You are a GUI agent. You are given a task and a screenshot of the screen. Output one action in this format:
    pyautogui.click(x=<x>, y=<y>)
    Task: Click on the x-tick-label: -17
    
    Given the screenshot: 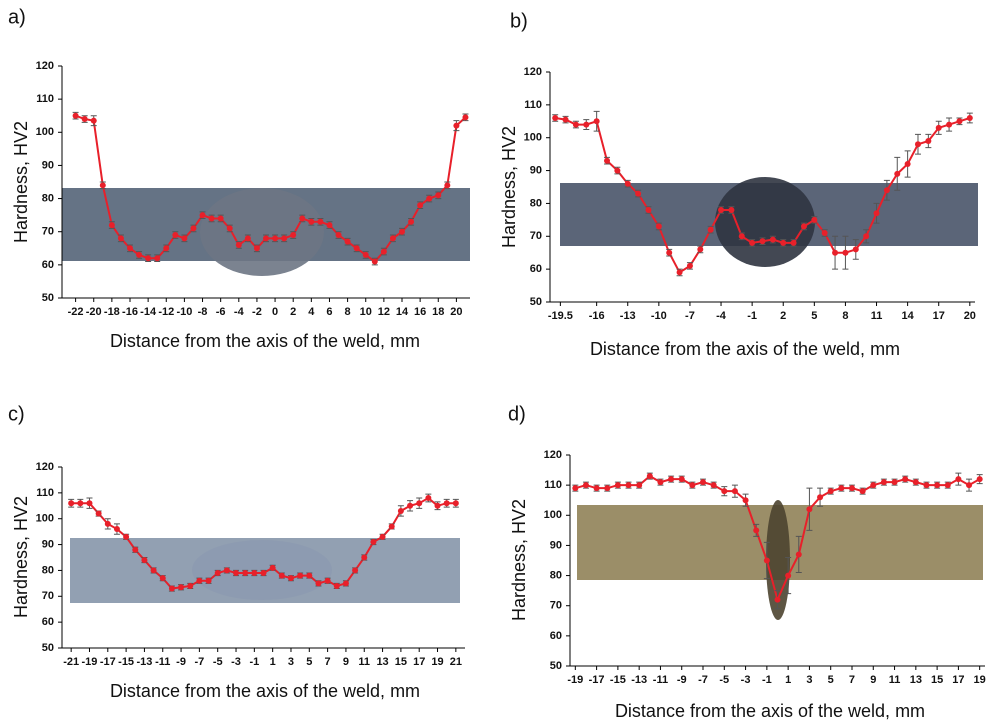 What is the action you would take?
    pyautogui.click(x=108, y=662)
    